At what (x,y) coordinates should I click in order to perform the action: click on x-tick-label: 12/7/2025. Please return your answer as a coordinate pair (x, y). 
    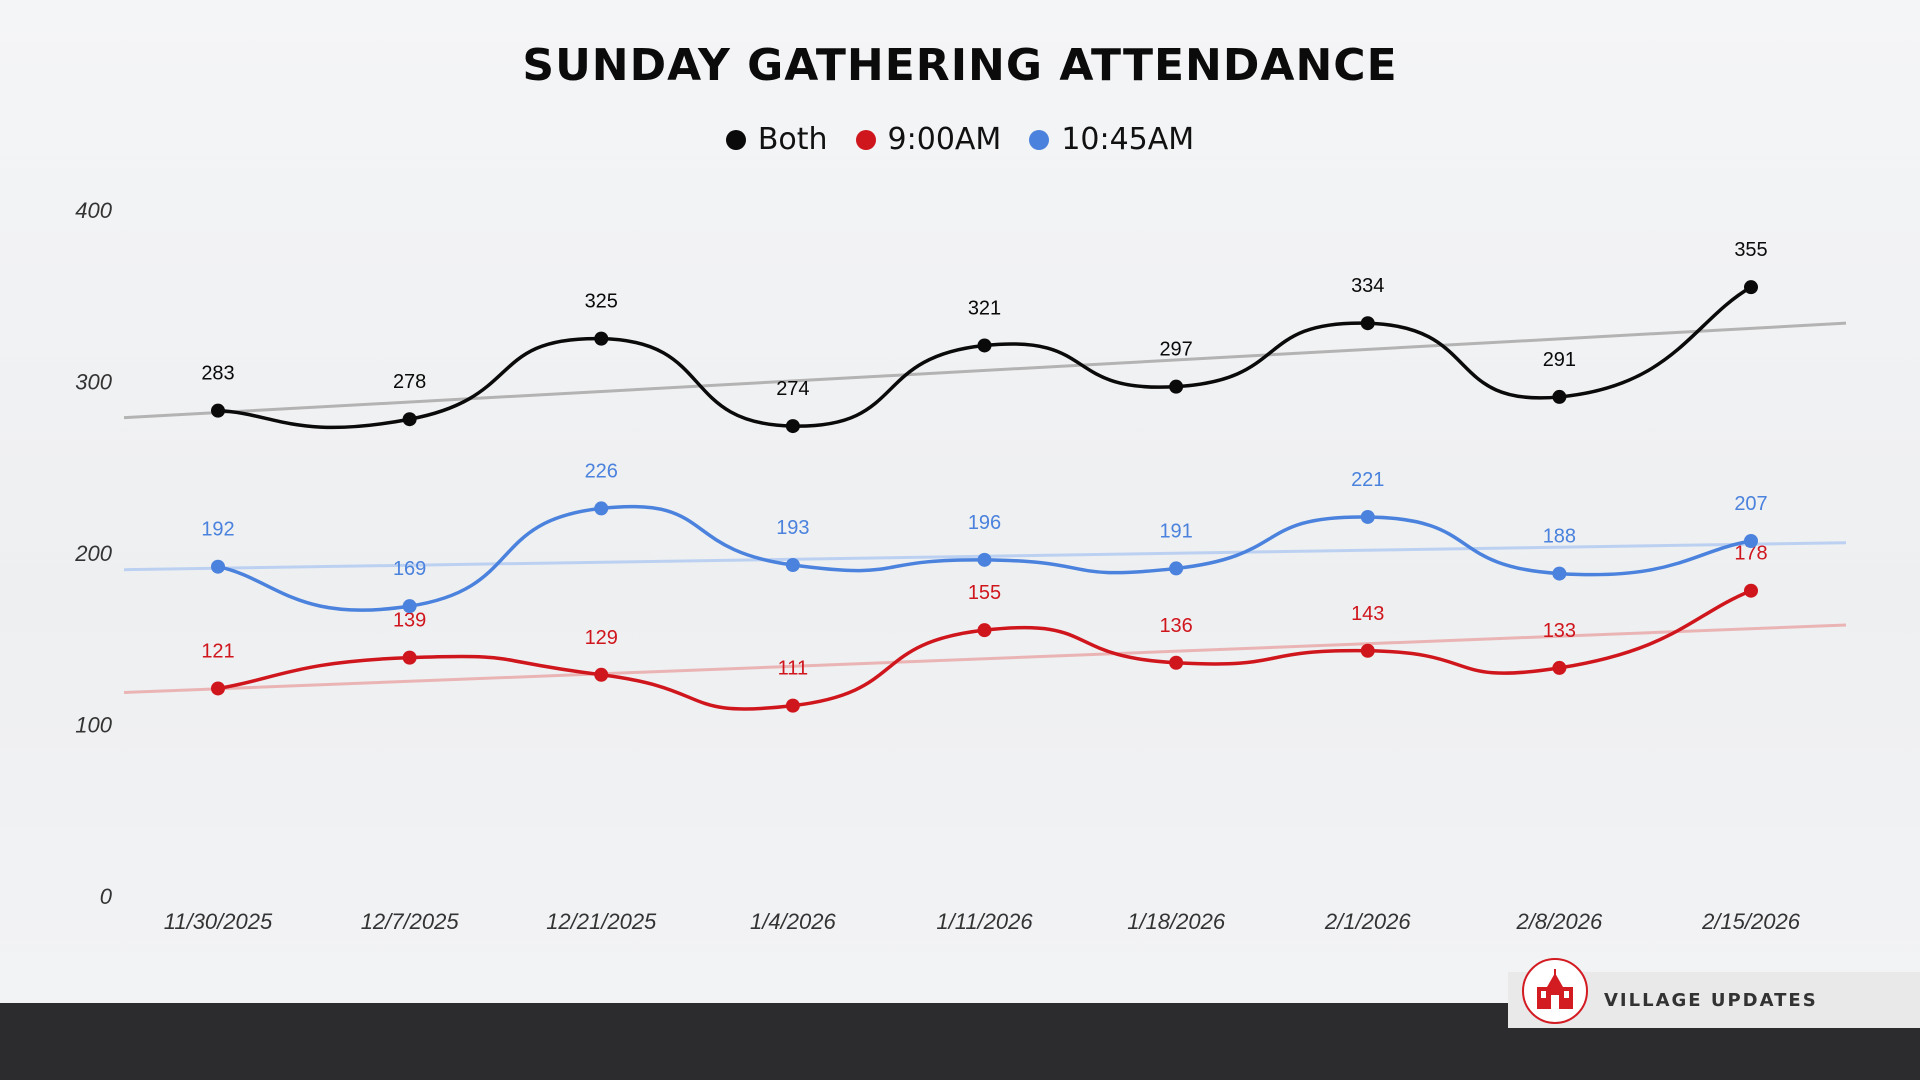
    Looking at the image, I should click on (410, 921).